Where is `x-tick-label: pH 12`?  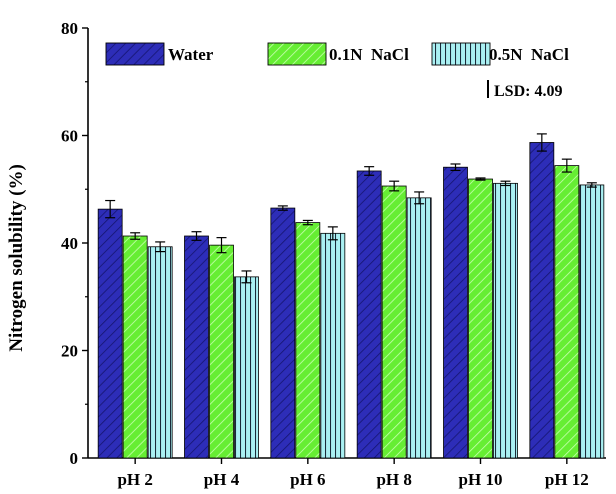 x-tick-label: pH 12 is located at coordinates (567, 479).